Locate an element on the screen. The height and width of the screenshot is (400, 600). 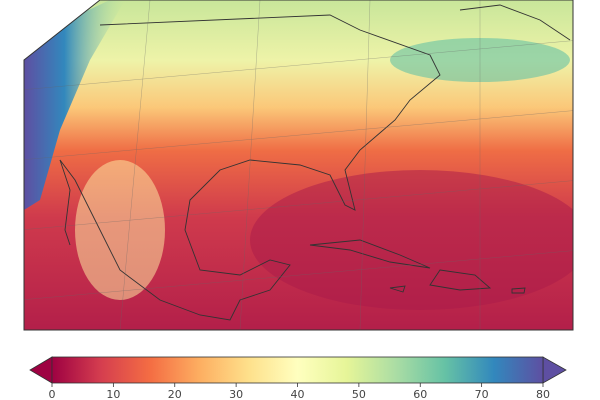
colorbar-tick-label: 20 is located at coordinates (175, 394).